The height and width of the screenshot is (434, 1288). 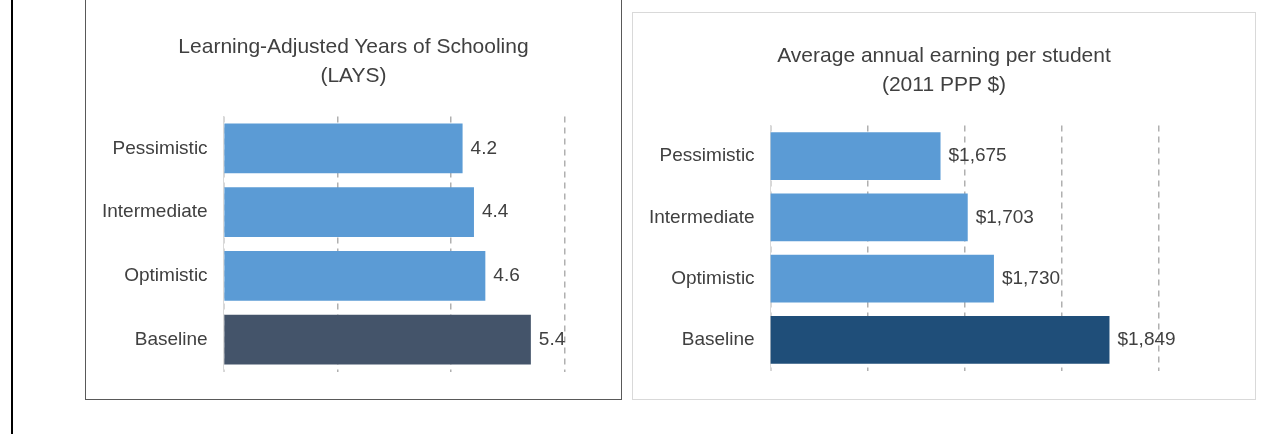 I want to click on data-label: 4.2, so click(x=484, y=147).